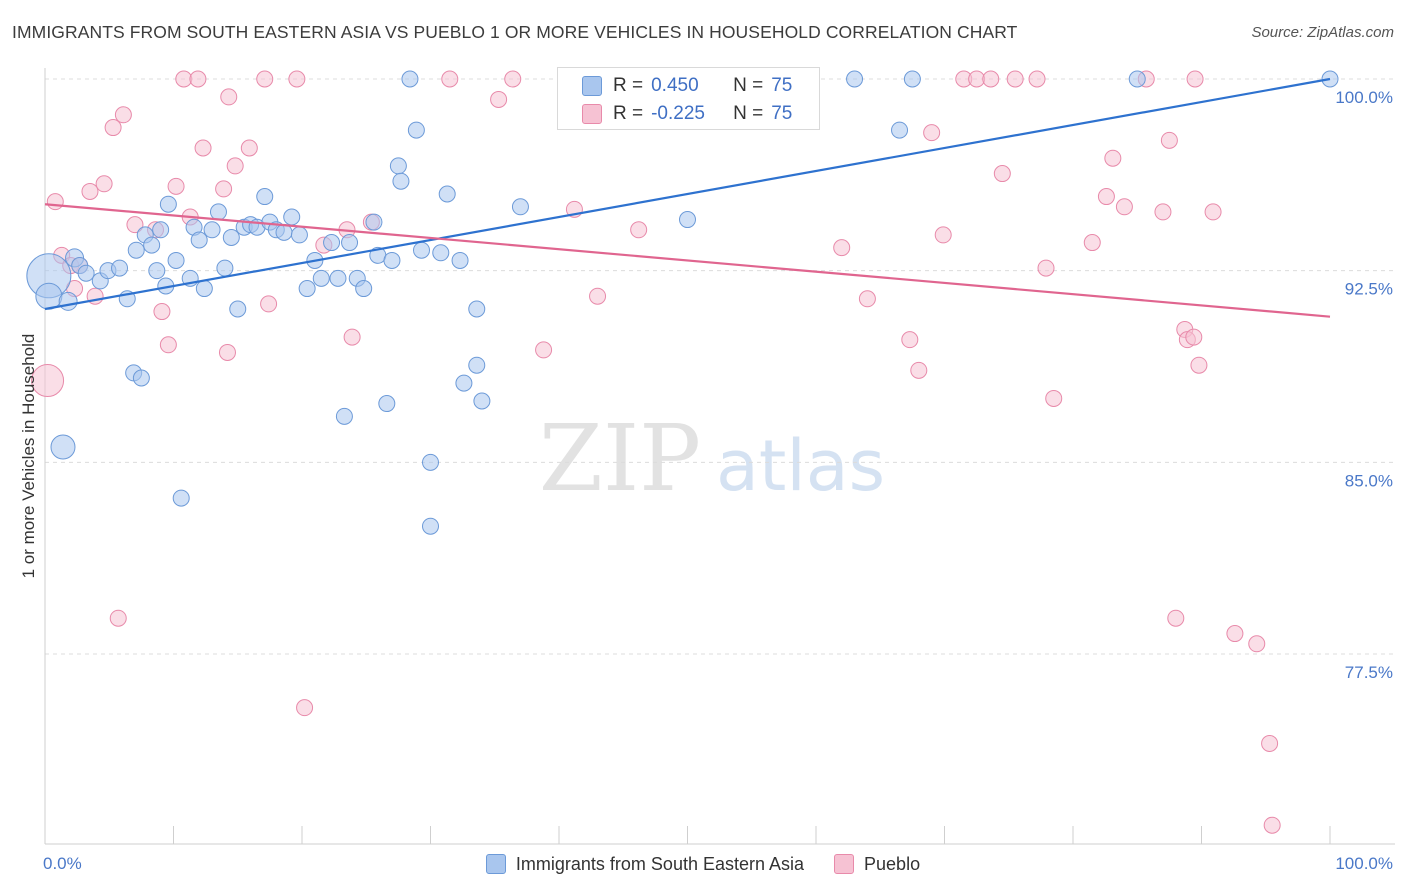 This screenshot has height=892, width=1406. Describe the element at coordinates (782, 85) in the screenshot. I see `stats-n-value-blue: 75` at that location.